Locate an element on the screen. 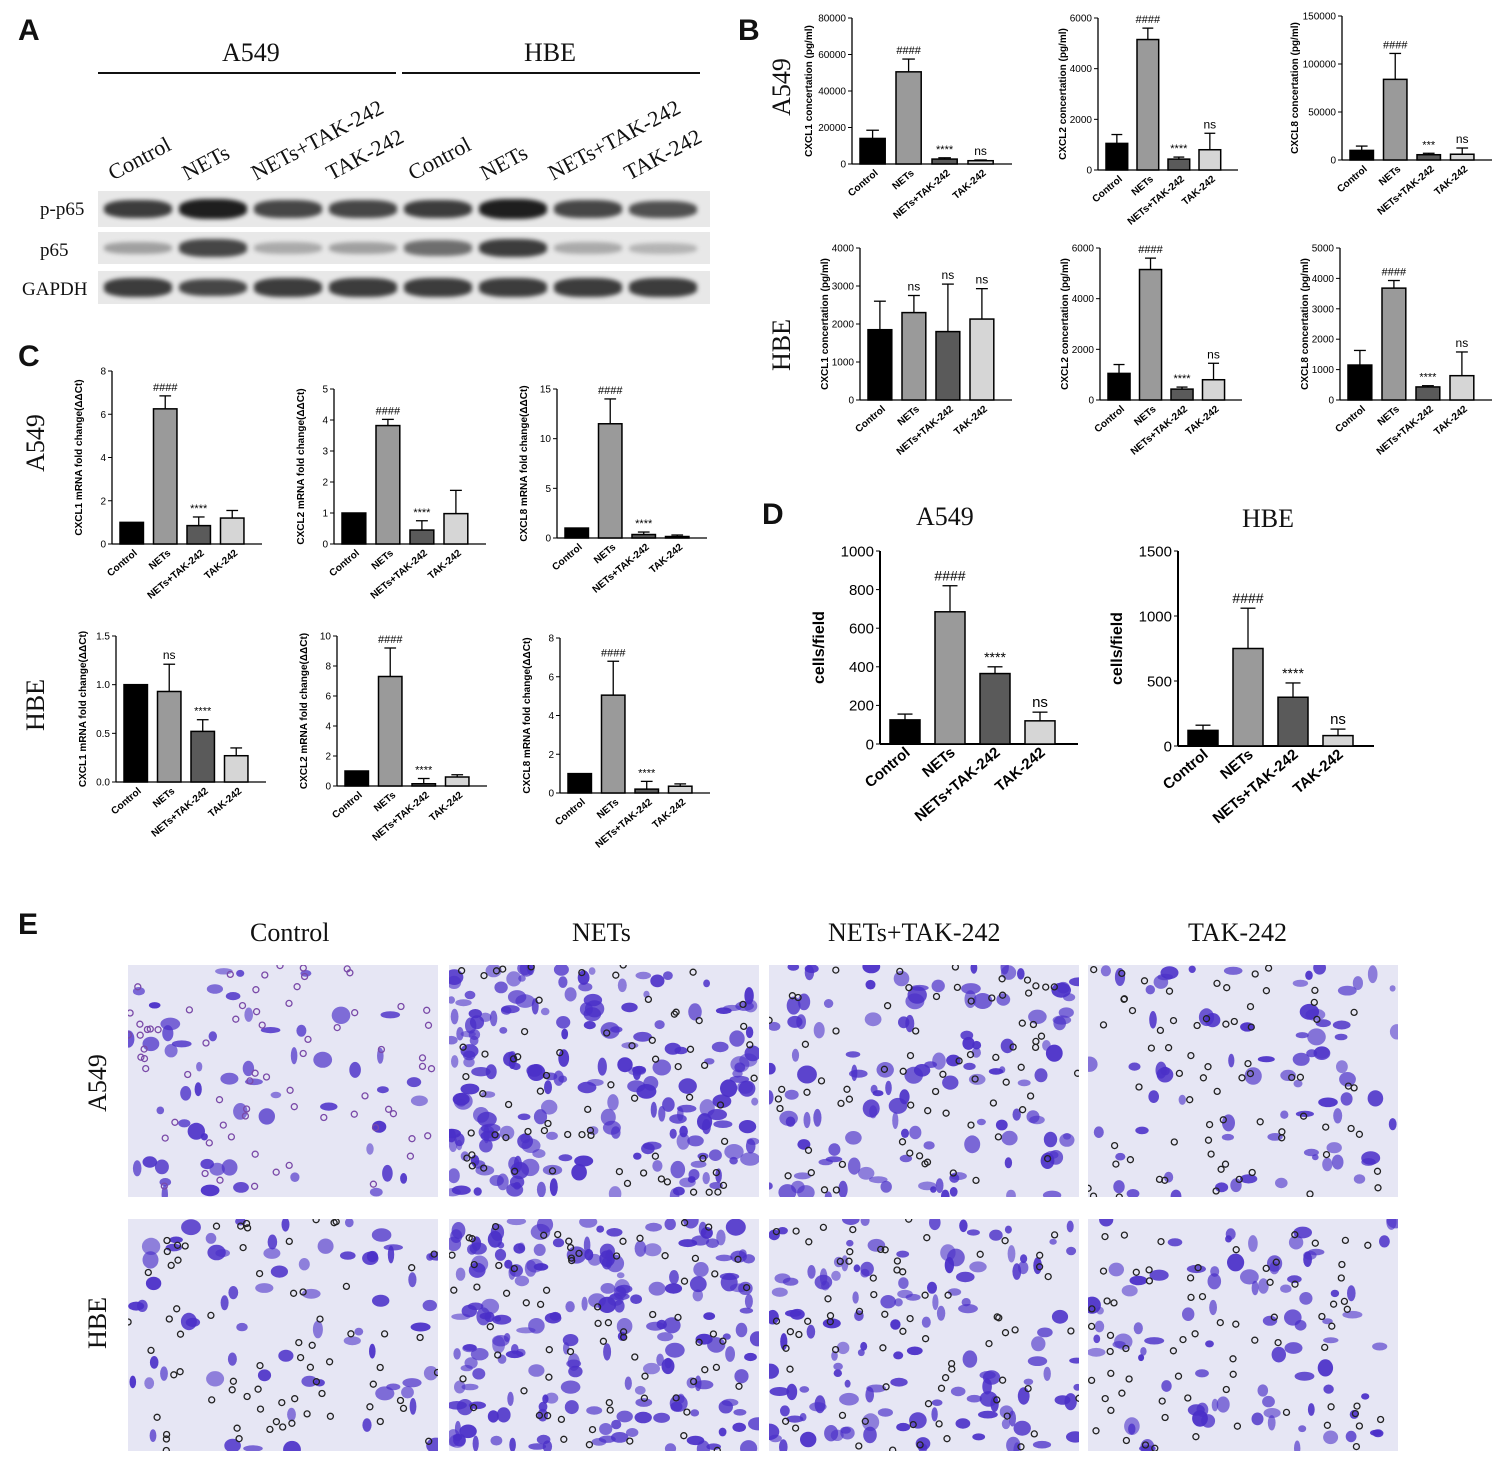 The width and height of the screenshot is (1501, 1463). y-tick-label: 6 is located at coordinates (328, 697).